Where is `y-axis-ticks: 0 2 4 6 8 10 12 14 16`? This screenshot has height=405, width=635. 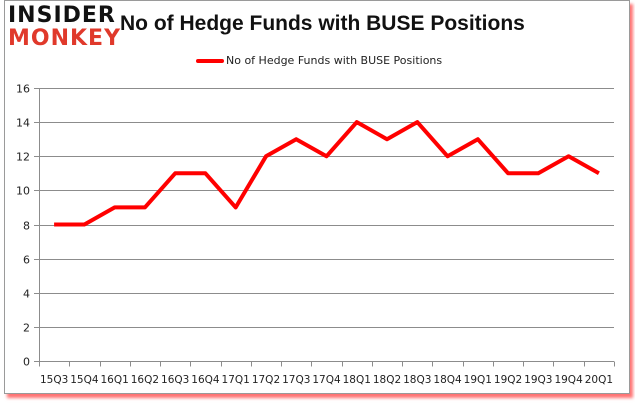
y-axis-ticks: 0 2 4 6 8 10 12 14 16 is located at coordinates (27, 226).